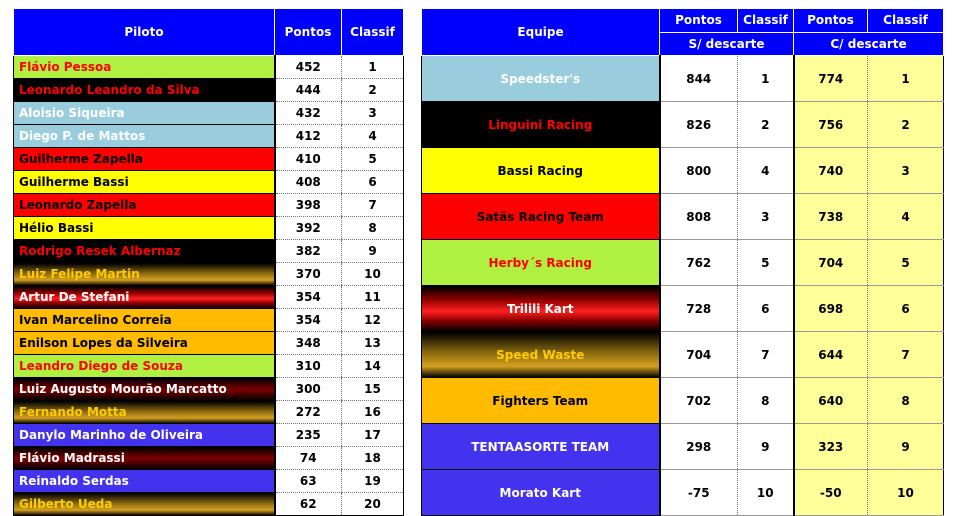 The height and width of the screenshot is (516, 960). Describe the element at coordinates (372, 32) in the screenshot. I see `header-classif: Classif` at that location.